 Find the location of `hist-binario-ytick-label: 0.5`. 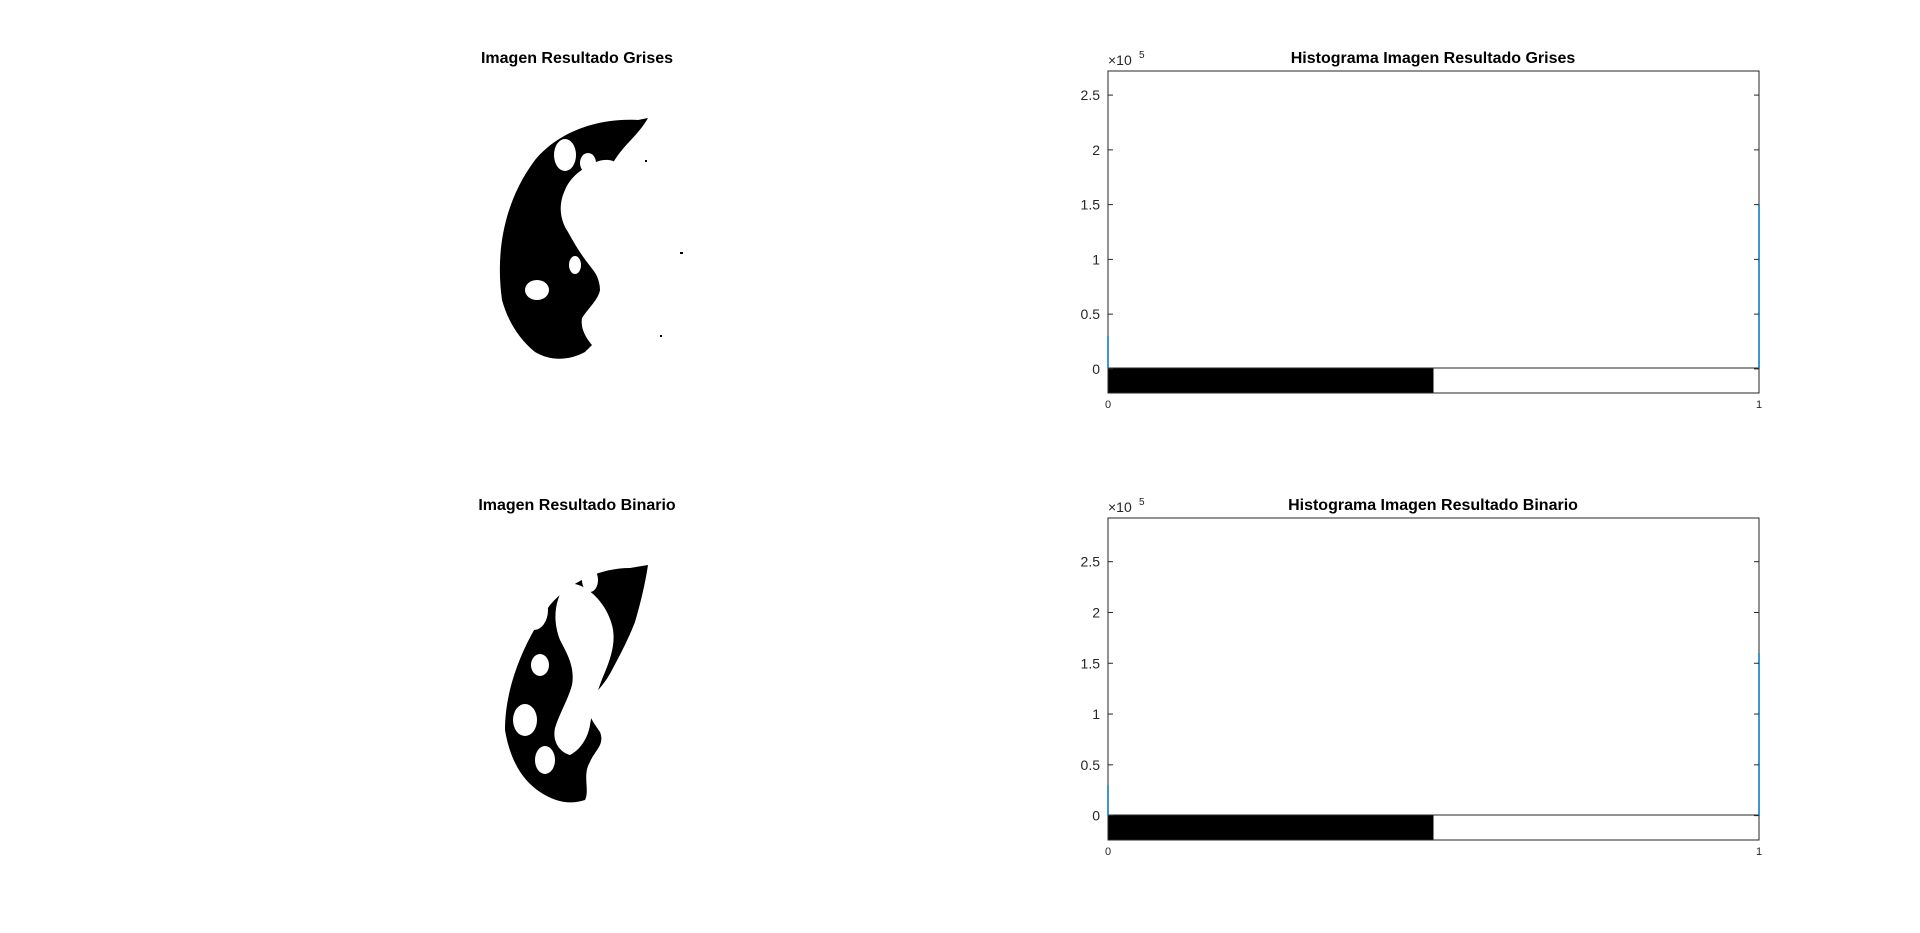

hist-binario-ytick-label: 0.5 is located at coordinates (1091, 765).